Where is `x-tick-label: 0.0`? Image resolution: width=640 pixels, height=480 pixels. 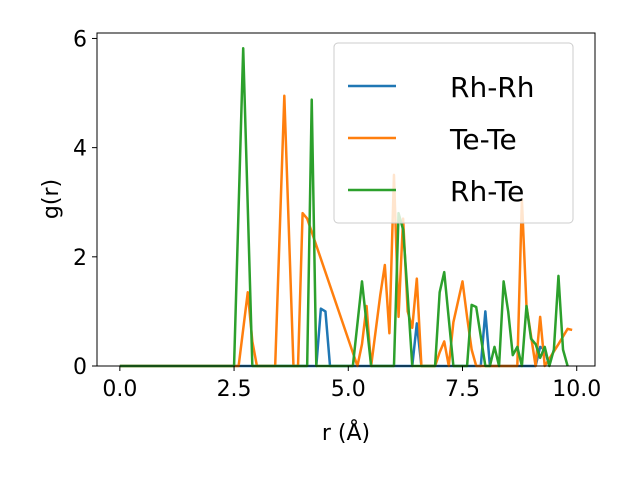
x-tick-label: 0.0 is located at coordinates (119, 389).